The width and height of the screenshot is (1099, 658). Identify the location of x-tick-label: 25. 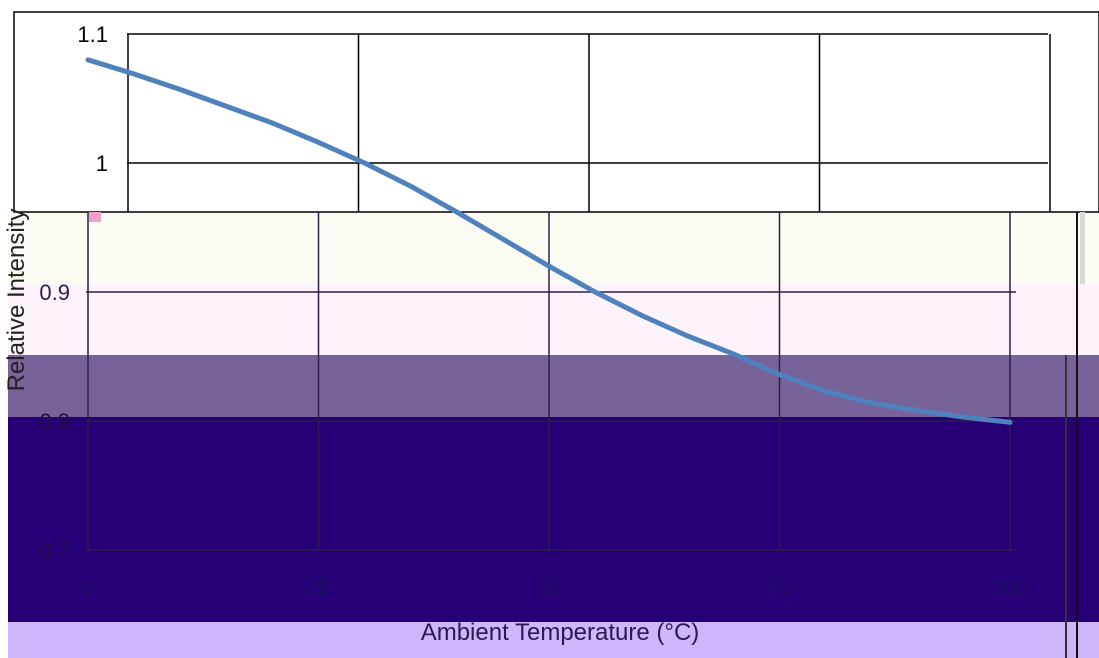
(318, 586).